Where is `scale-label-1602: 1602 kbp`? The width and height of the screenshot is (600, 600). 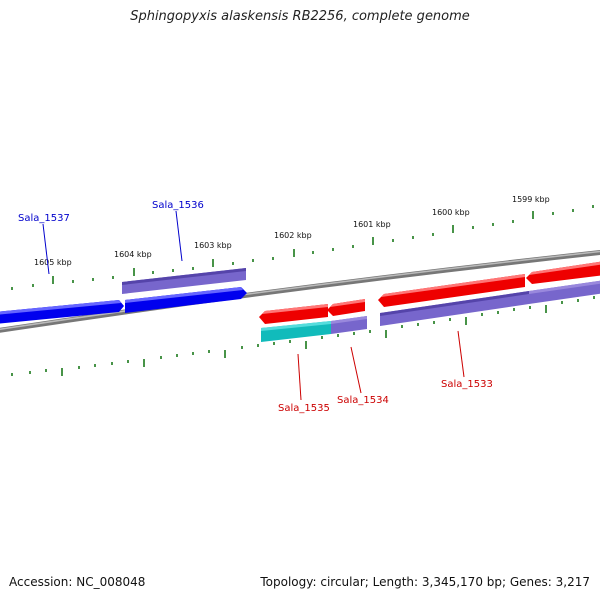 scale-label-1602: 1602 kbp is located at coordinates (293, 235).